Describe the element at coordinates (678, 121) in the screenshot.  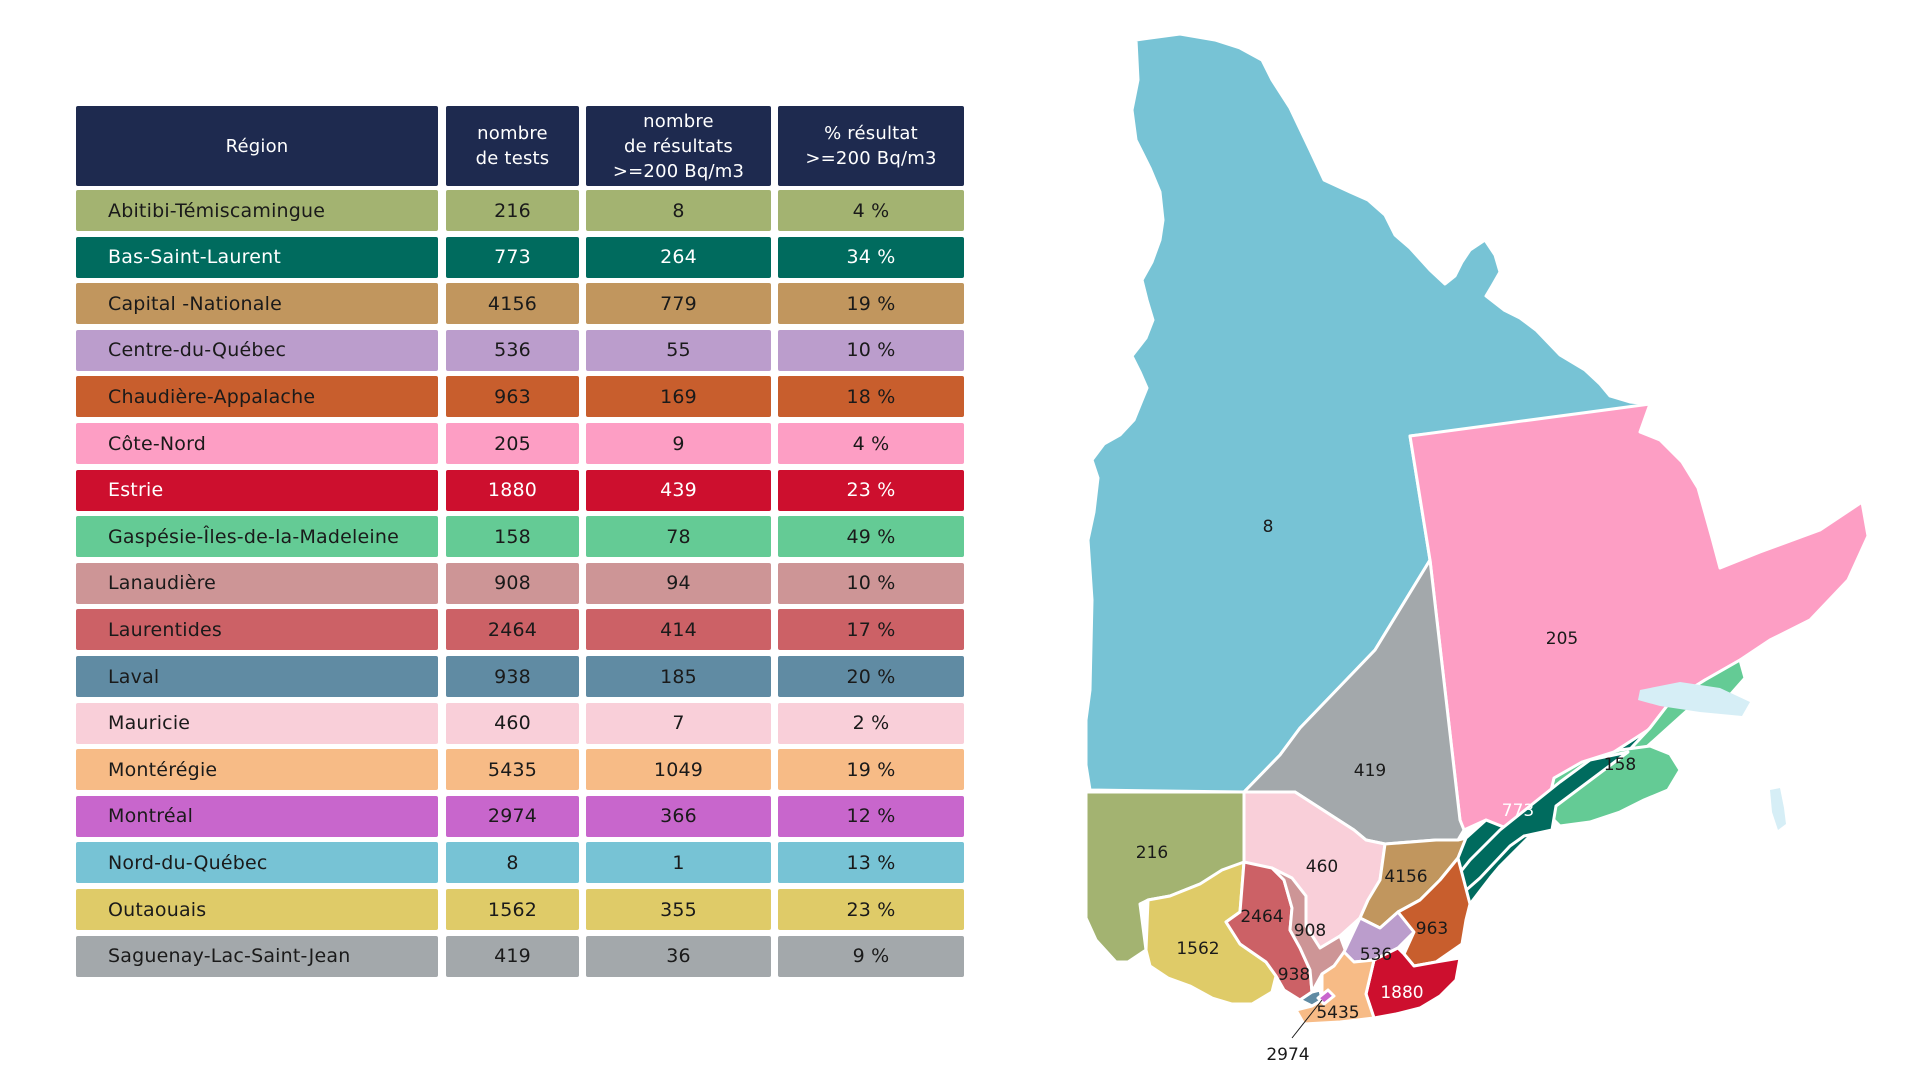
I see `header-results-line-1: nombre` at that location.